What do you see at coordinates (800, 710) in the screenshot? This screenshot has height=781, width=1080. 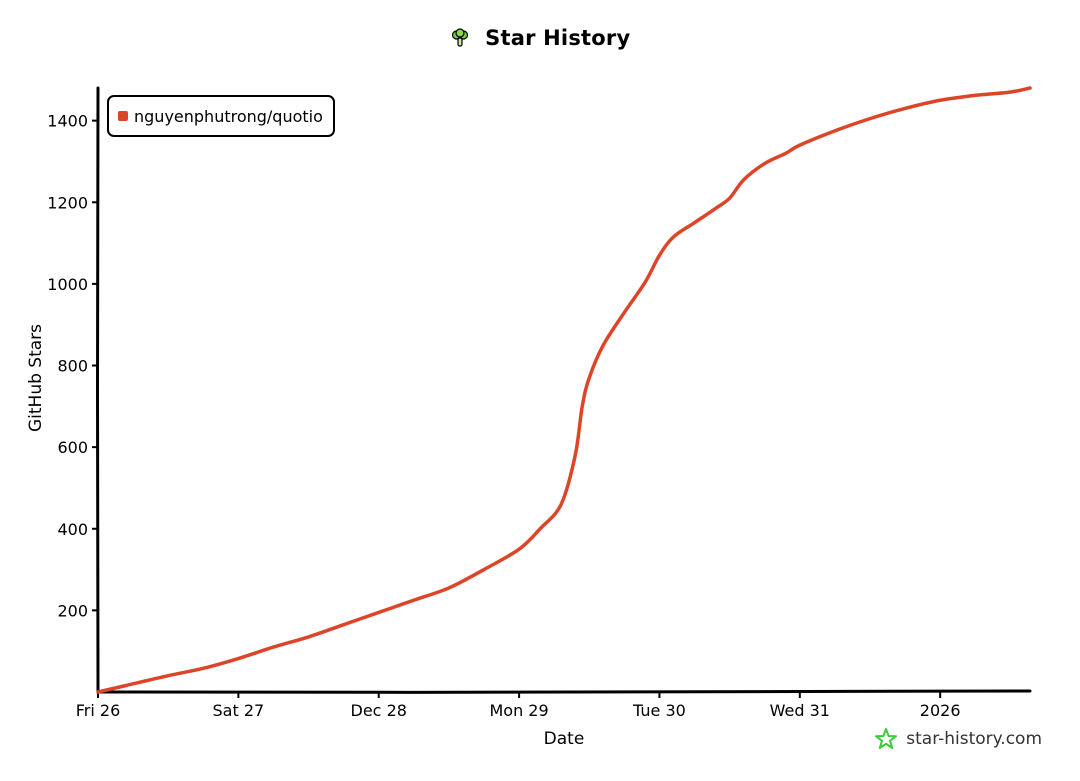 I see `x-tick-label: Wed 31` at bounding box center [800, 710].